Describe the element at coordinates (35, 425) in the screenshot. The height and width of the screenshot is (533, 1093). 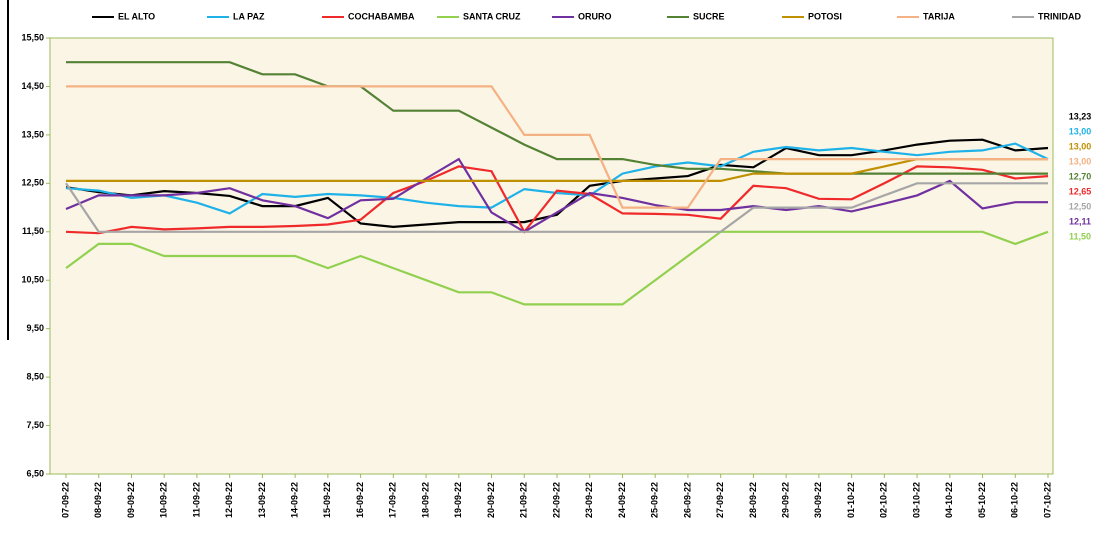
I see `y-tick-label: 7,50` at that location.